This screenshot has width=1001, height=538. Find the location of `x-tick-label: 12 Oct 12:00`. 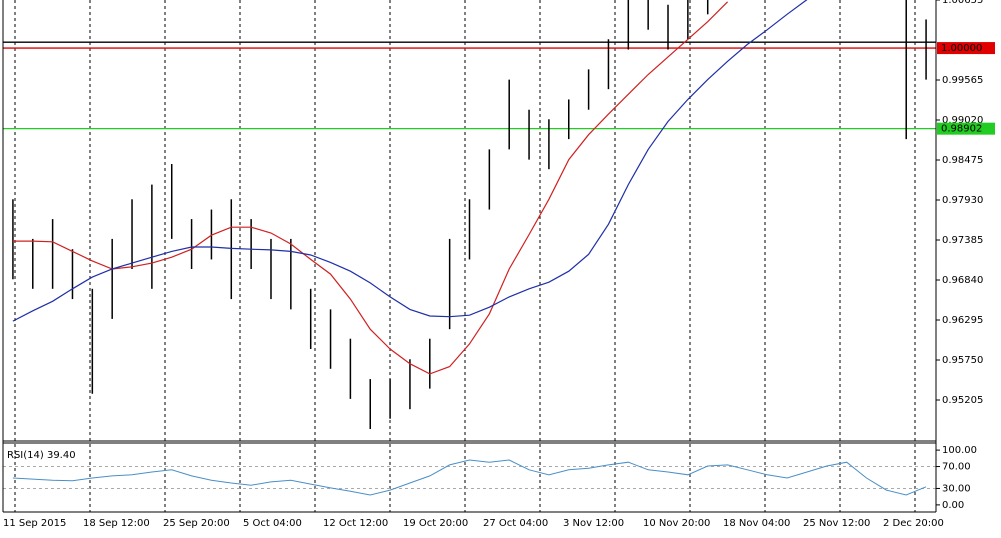

x-tick-label: 12 Oct 12:00 is located at coordinates (355, 523).